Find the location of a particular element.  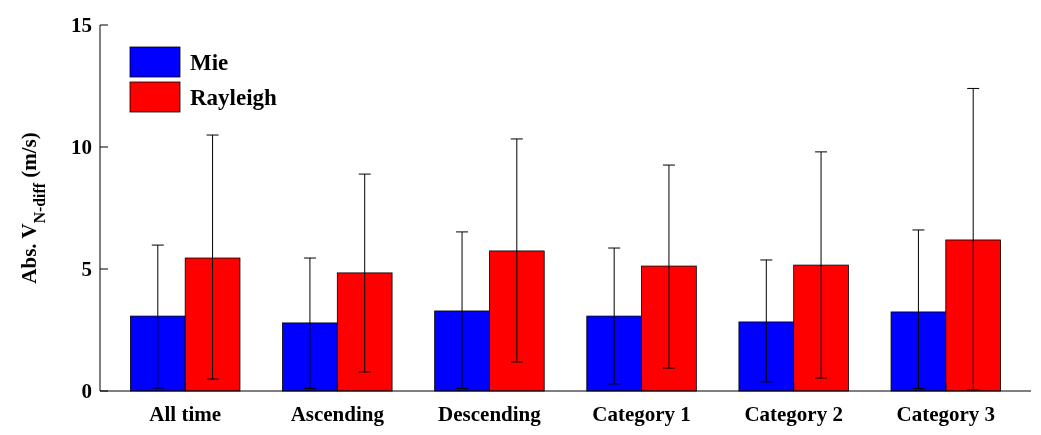

x-tick-label: Descending is located at coordinates (490, 414).